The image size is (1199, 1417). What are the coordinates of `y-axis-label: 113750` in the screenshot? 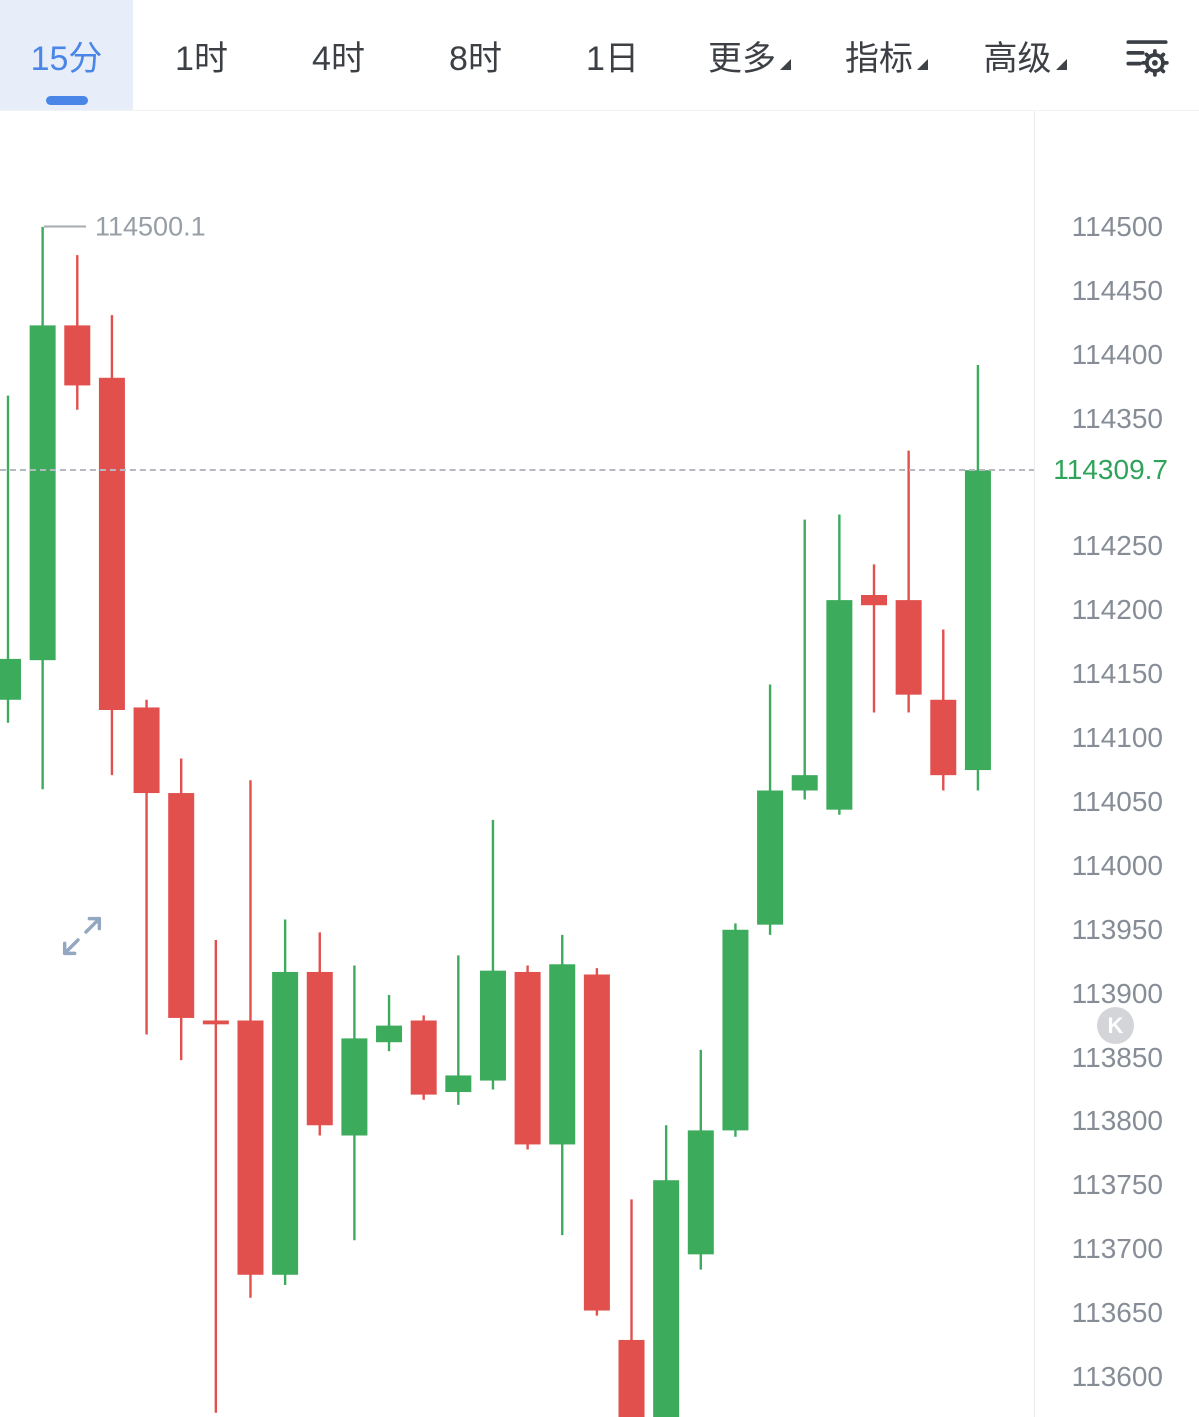 It's located at (1117, 1185).